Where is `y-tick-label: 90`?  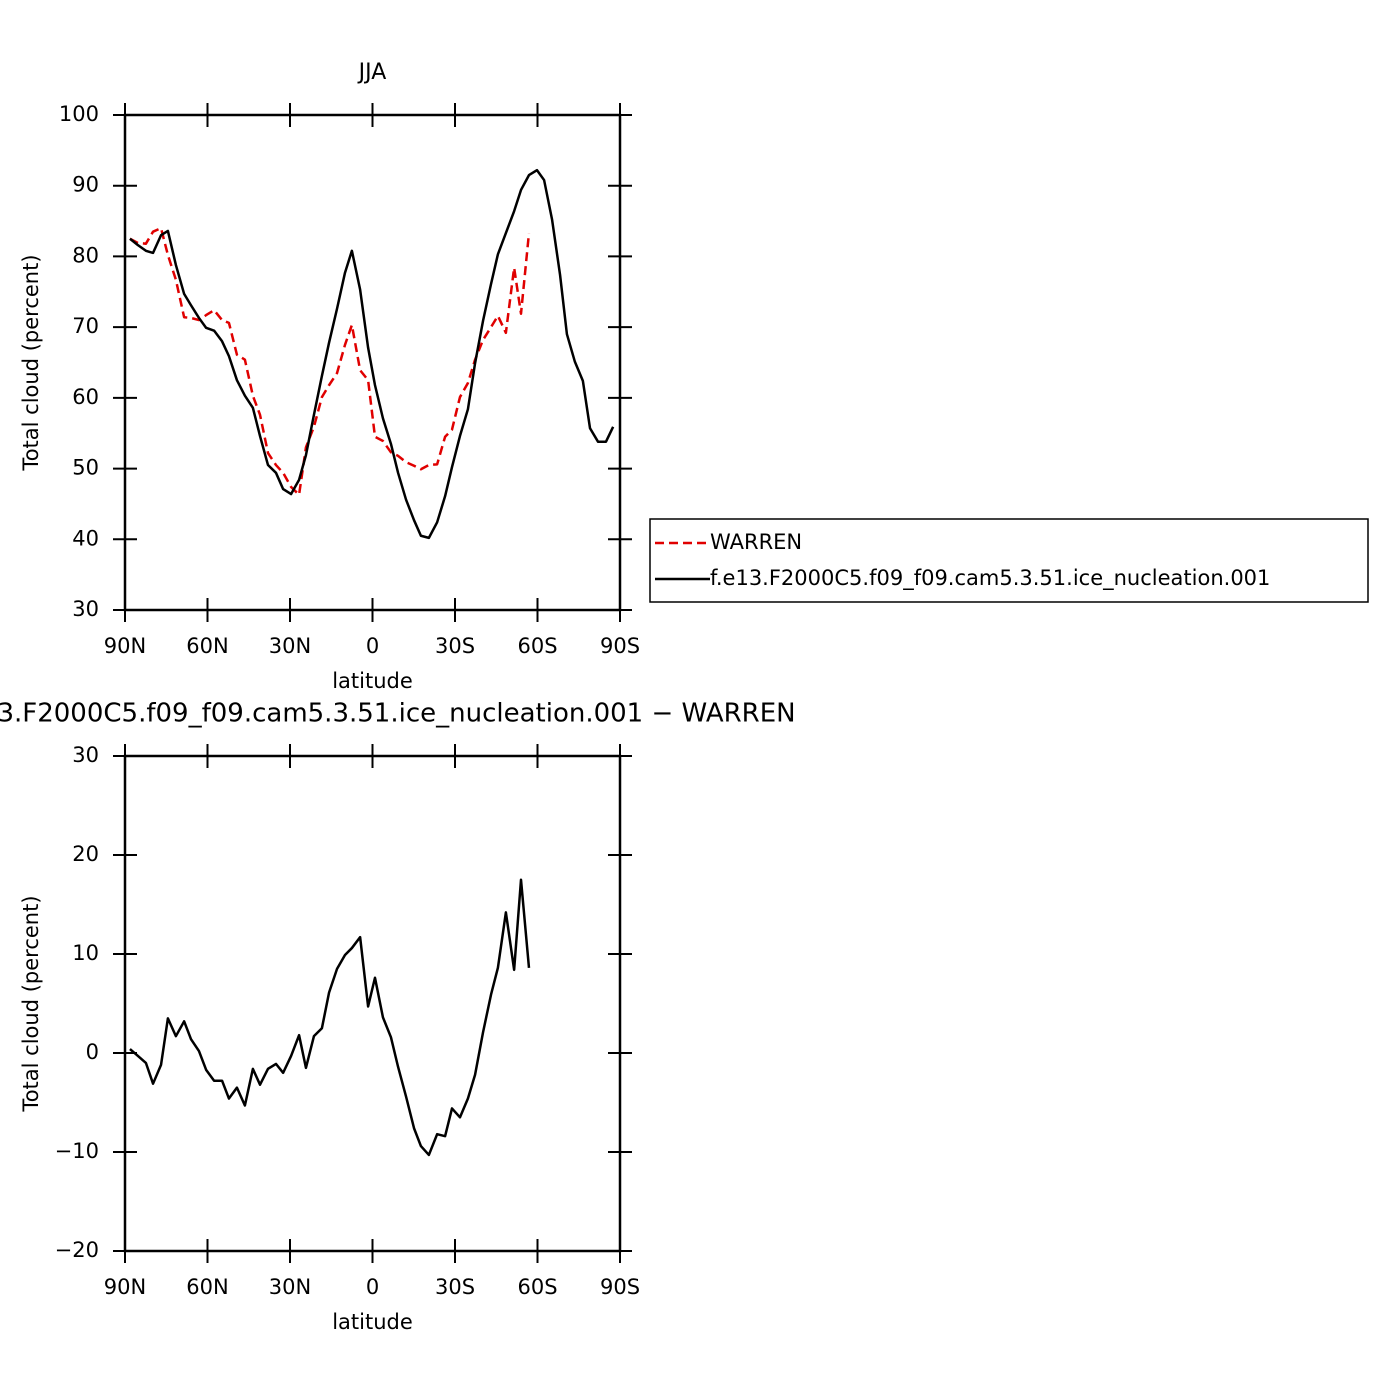 y-tick-label: 90 is located at coordinates (85, 185).